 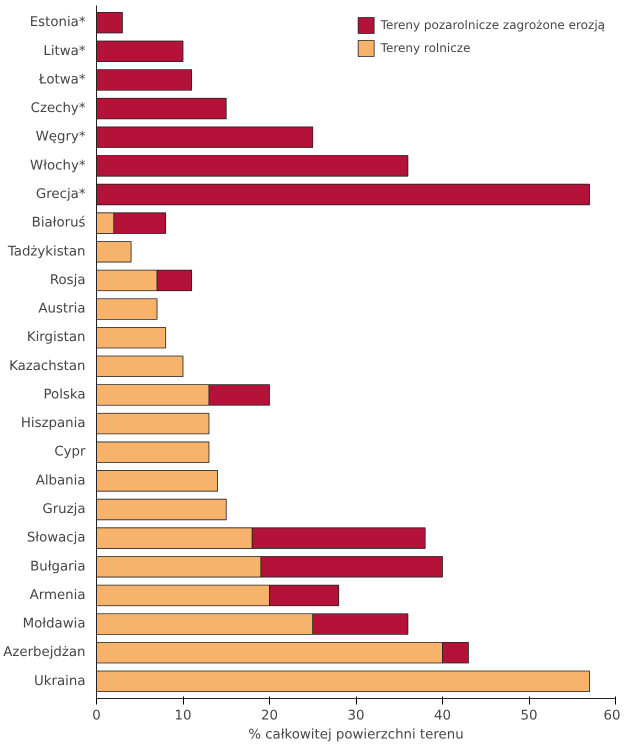 What do you see at coordinates (61, 137) in the screenshot?
I see `y-tick-label: Węgry*` at bounding box center [61, 137].